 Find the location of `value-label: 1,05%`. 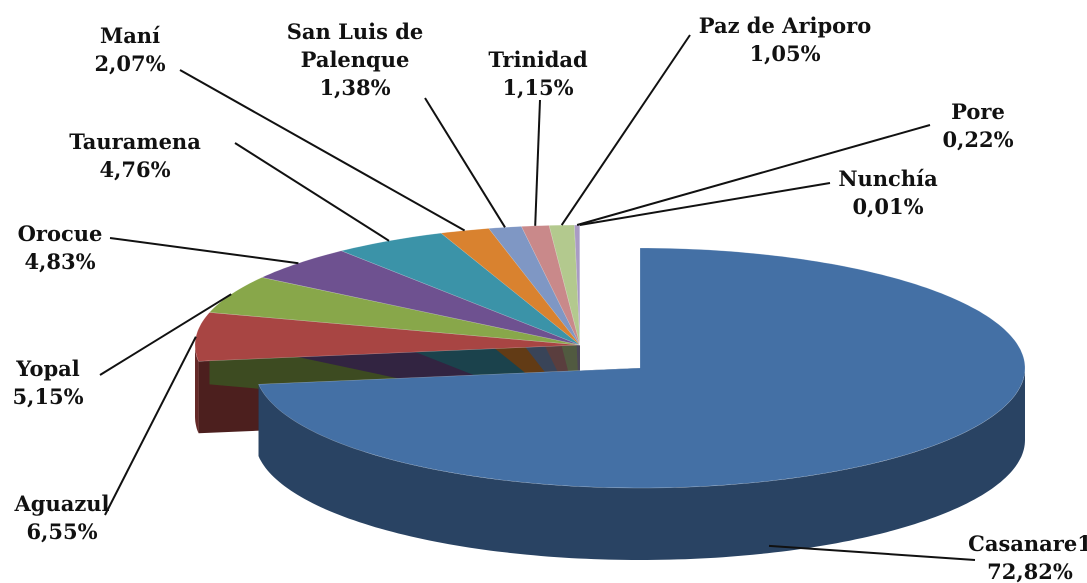

value-label: 1,05% is located at coordinates (785, 53).